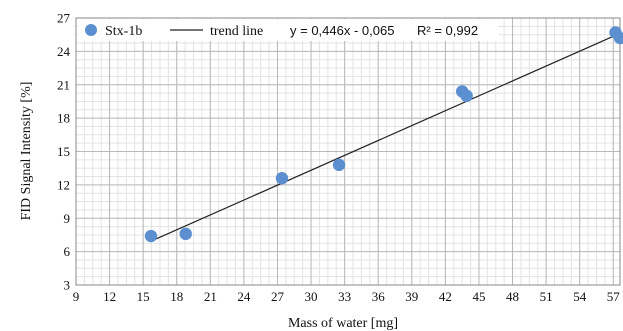  Describe the element at coordinates (63, 184) in the screenshot. I see `y-tick-label: 12` at that location.